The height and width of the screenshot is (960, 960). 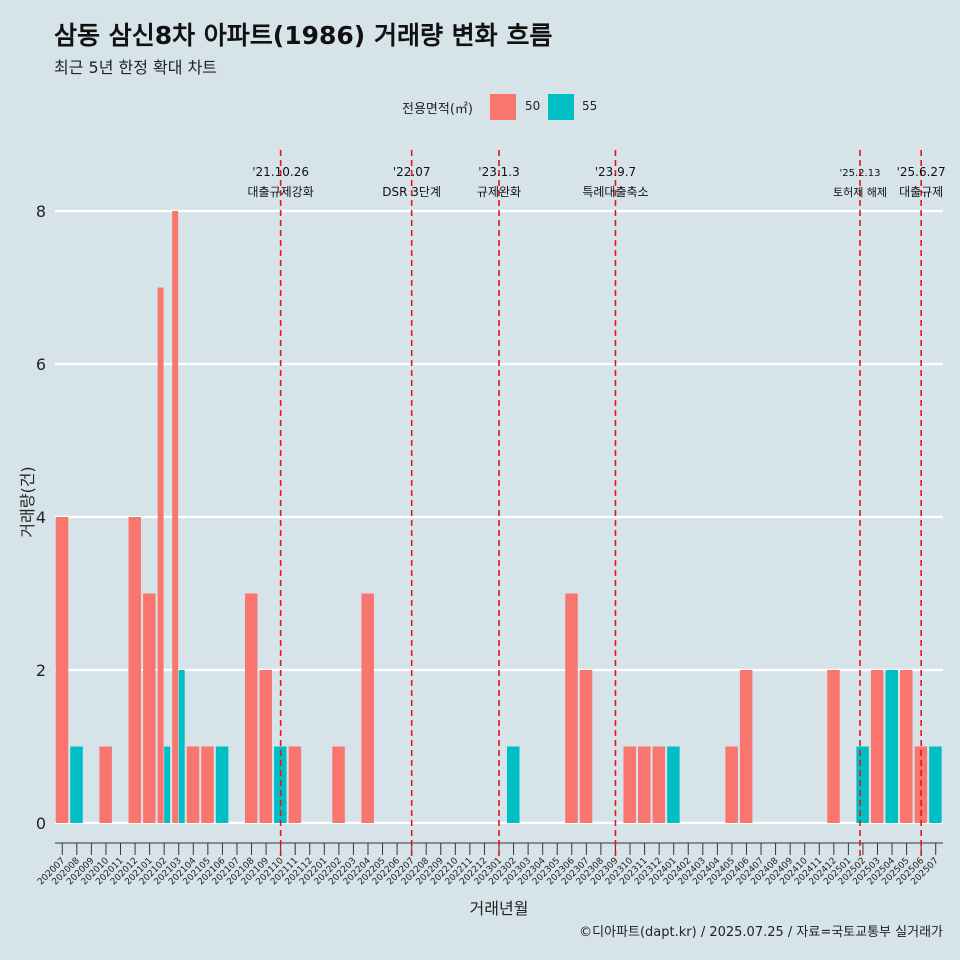 What do you see at coordinates (860, 173) in the screenshot?
I see `event-date-label: '25.2.13` at bounding box center [860, 173].